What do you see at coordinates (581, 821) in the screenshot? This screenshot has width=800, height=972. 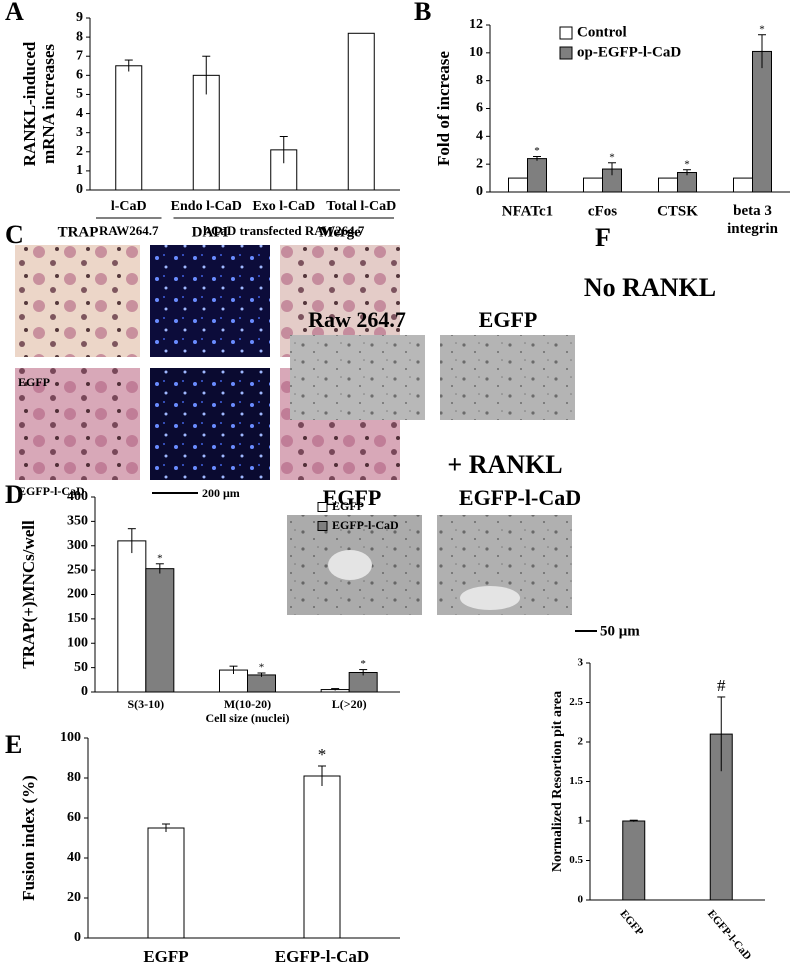 I see `y-tick-label: 1` at bounding box center [581, 821].